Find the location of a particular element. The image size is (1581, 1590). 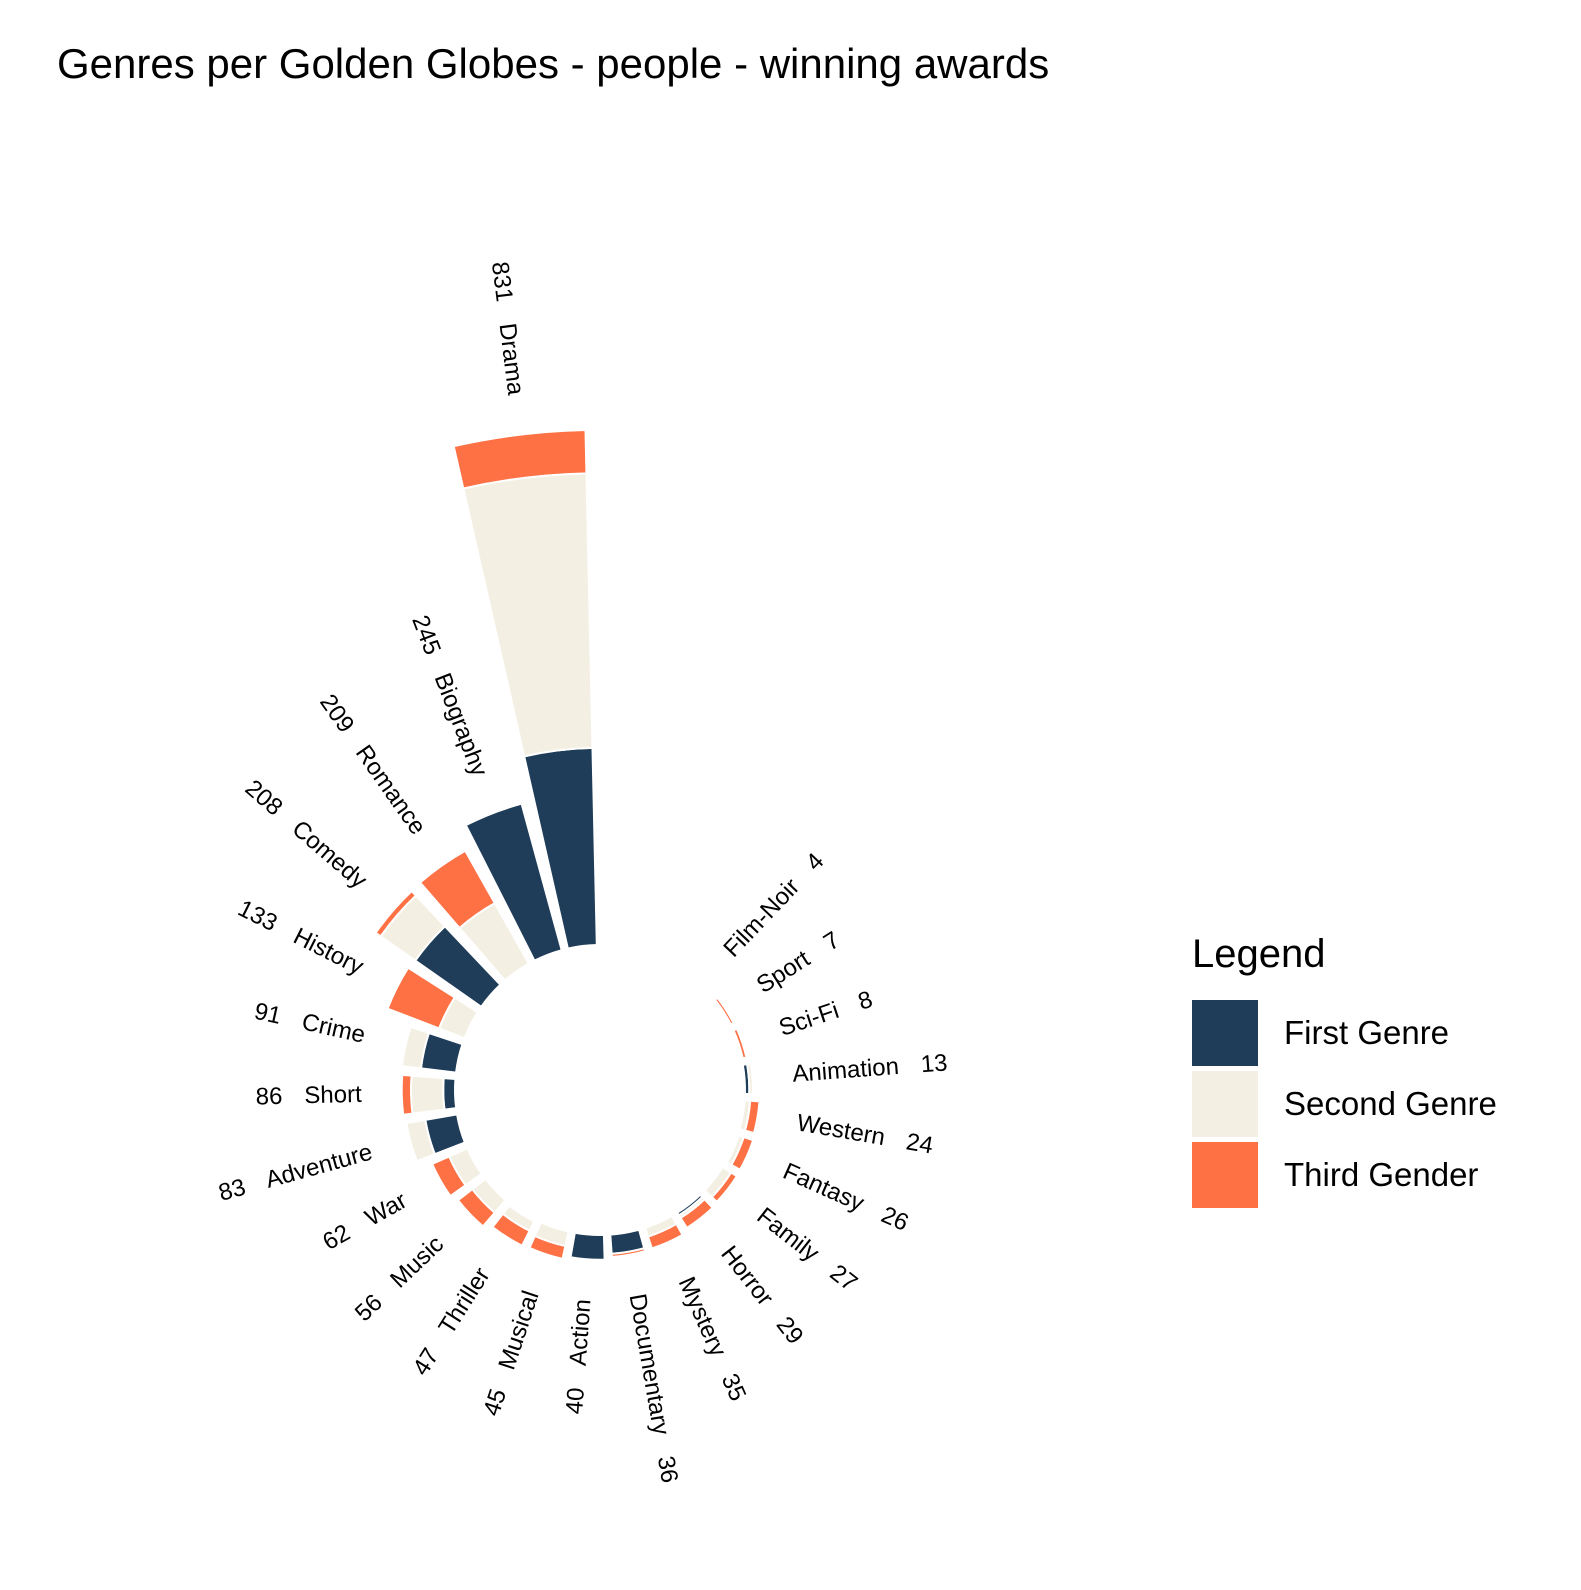

label-western: Western 24 is located at coordinates (865, 1135).